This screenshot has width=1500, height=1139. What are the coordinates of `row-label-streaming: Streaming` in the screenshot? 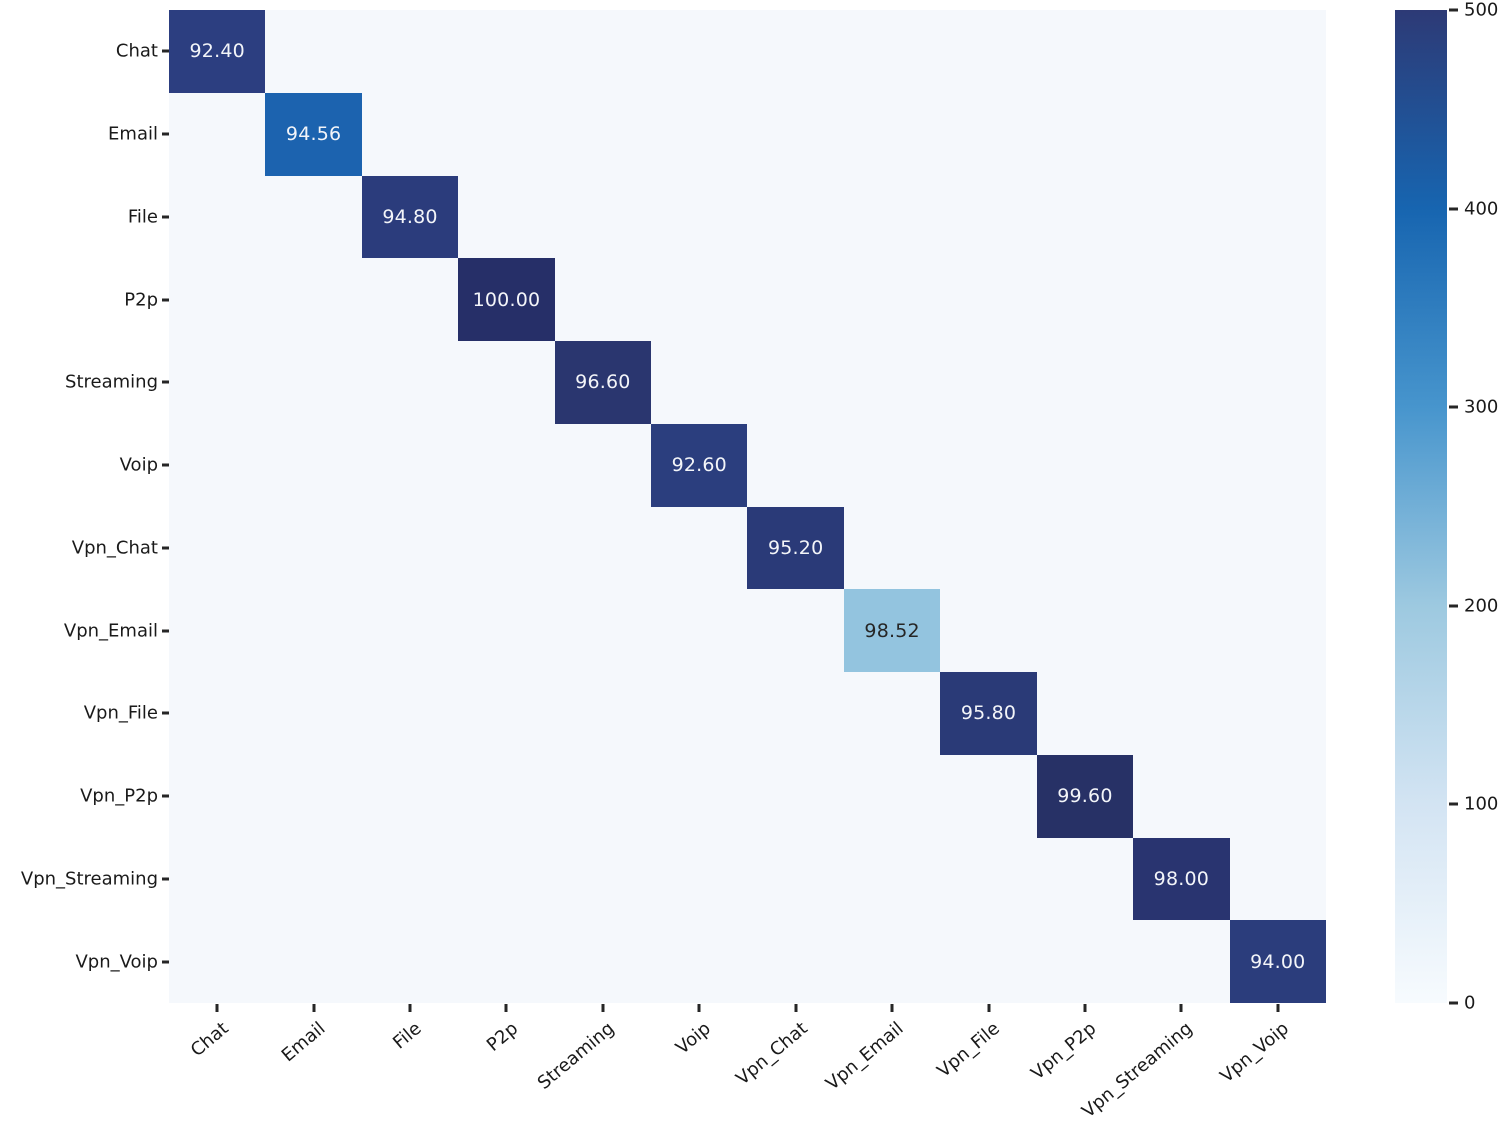 It's located at (111, 382).